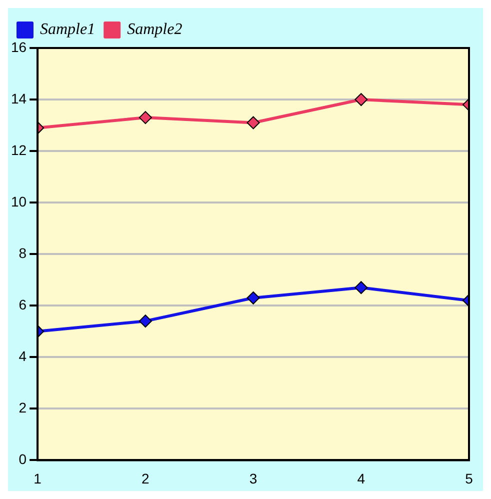 The image size is (491, 499). I want to click on y-tick-label: 0, so click(22, 459).